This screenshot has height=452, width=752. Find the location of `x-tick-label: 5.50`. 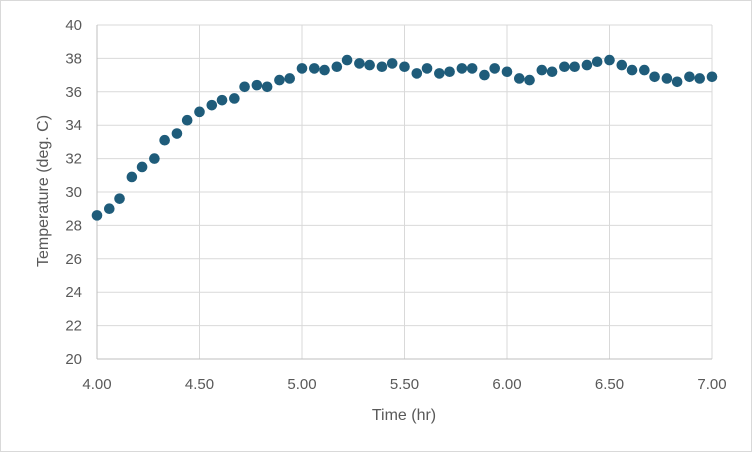

x-tick-label: 5.50 is located at coordinates (404, 384).